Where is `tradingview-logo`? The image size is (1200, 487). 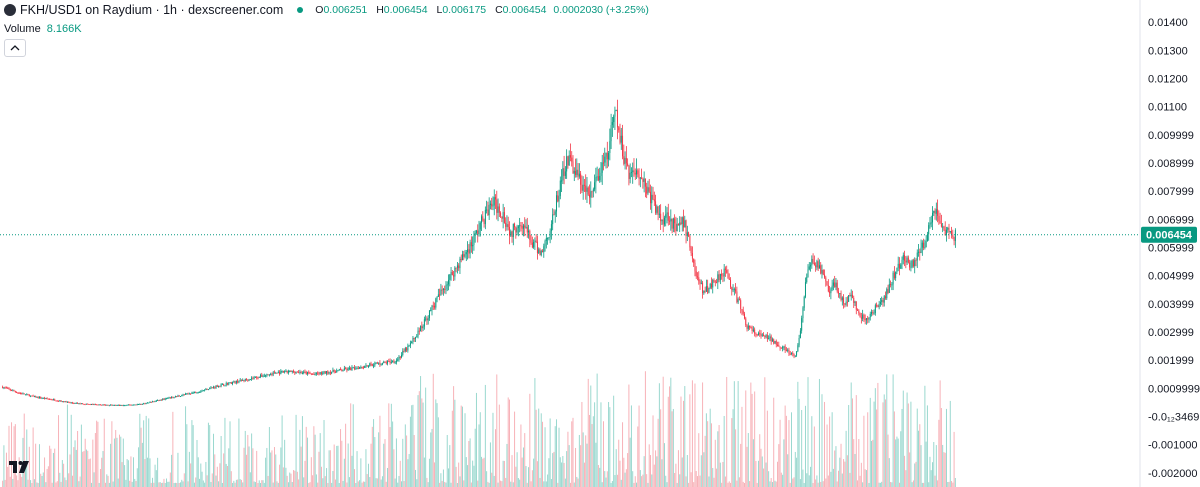 tradingview-logo is located at coordinates (19, 467).